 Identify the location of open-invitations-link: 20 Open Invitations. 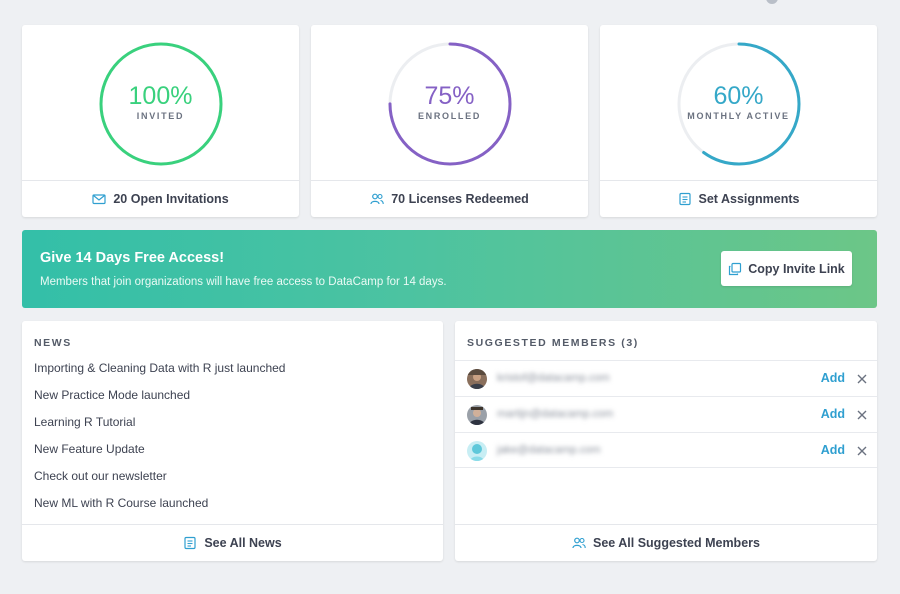
(160, 198).